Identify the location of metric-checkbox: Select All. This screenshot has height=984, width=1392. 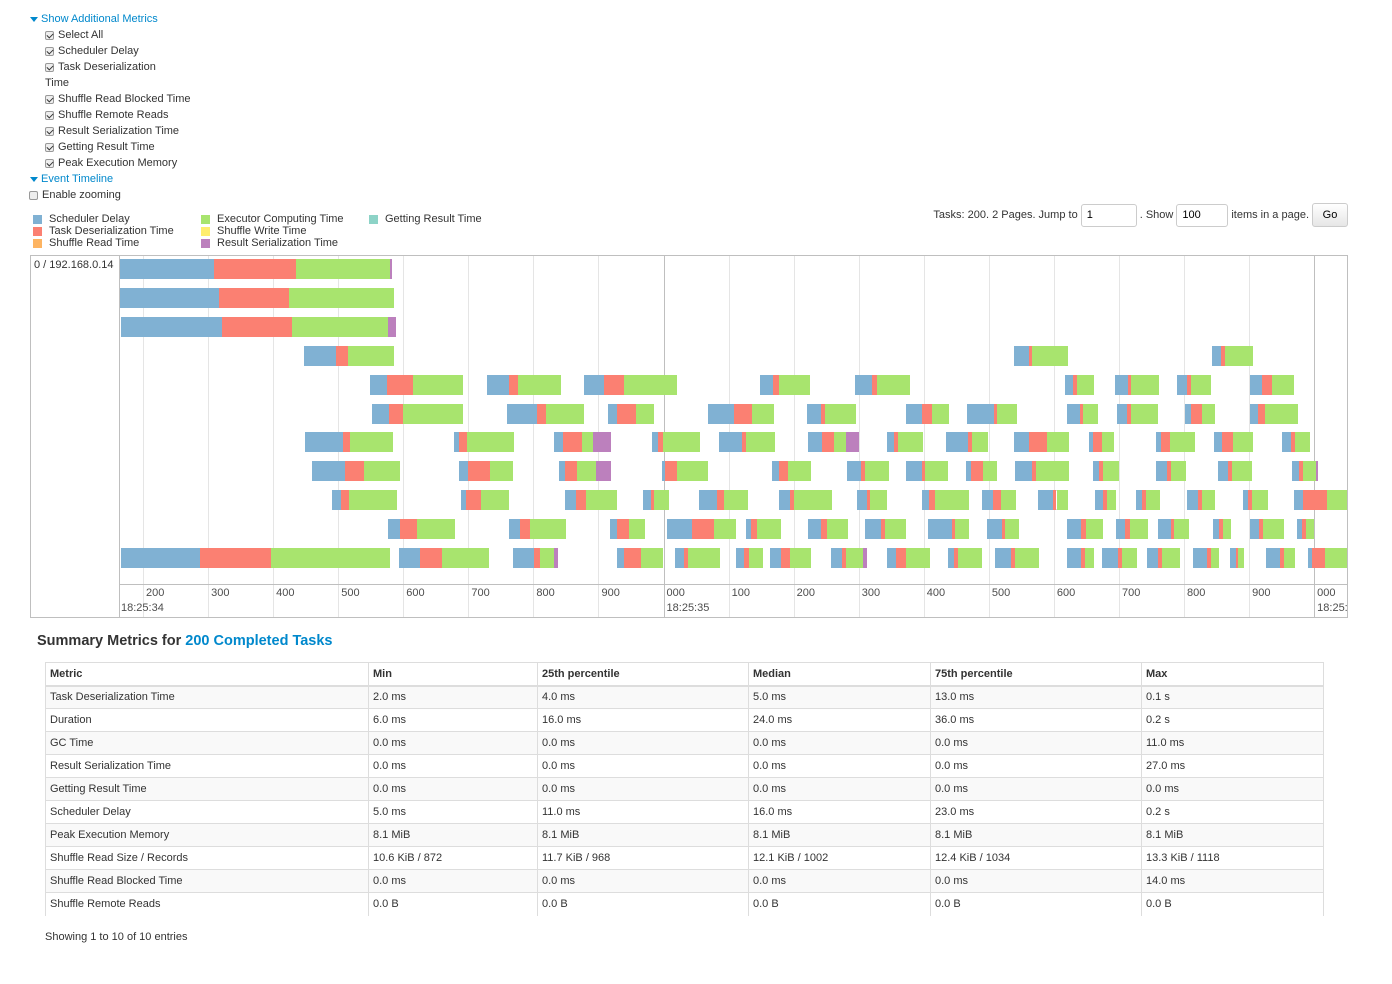
(74, 35).